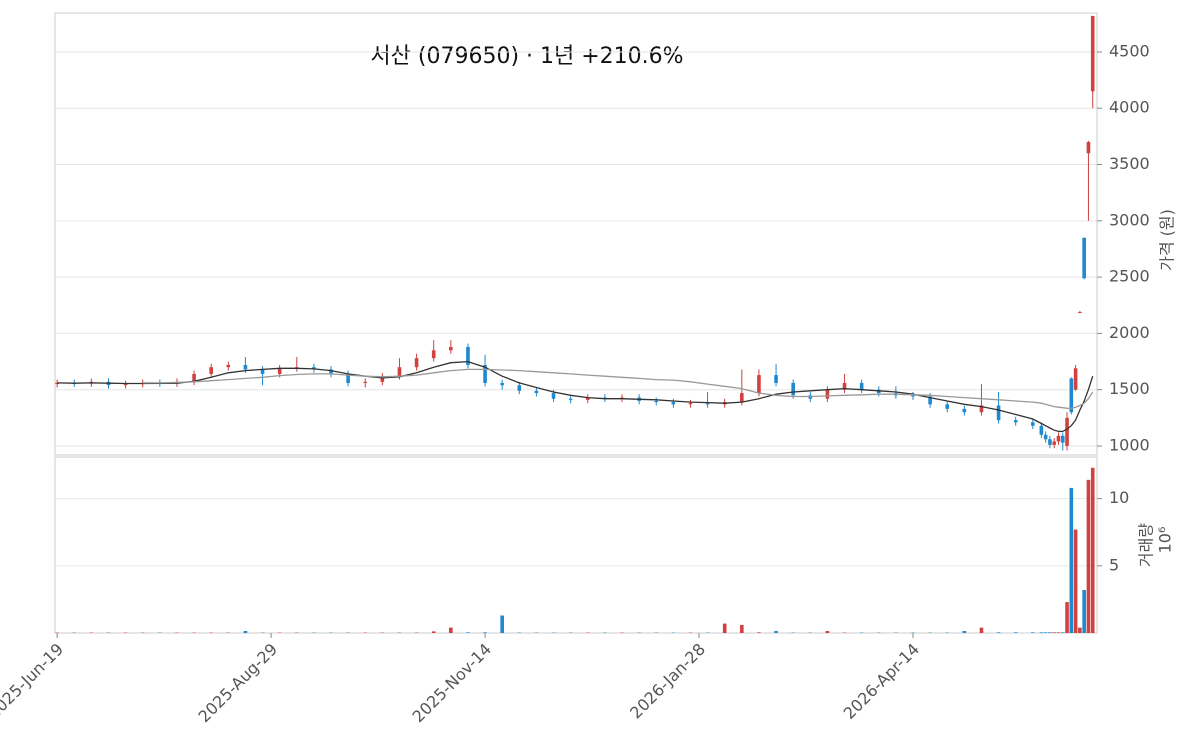 This screenshot has width=1190, height=750. Describe the element at coordinates (1119, 497) in the screenshot. I see `volume-tick-label: 10` at that location.